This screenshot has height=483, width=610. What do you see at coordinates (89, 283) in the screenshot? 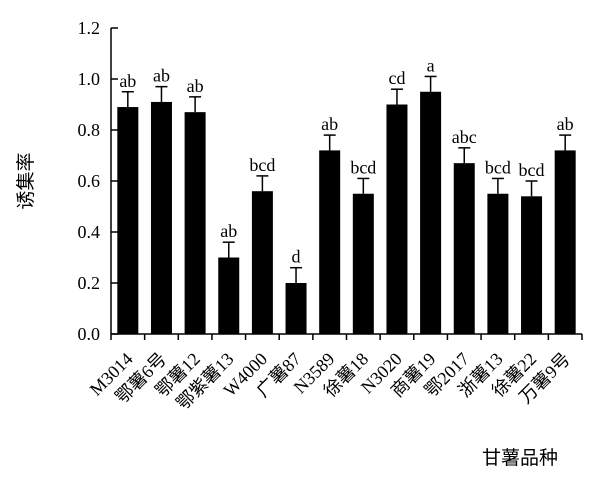
I see `y-tick-label: 0.2` at bounding box center [89, 283].